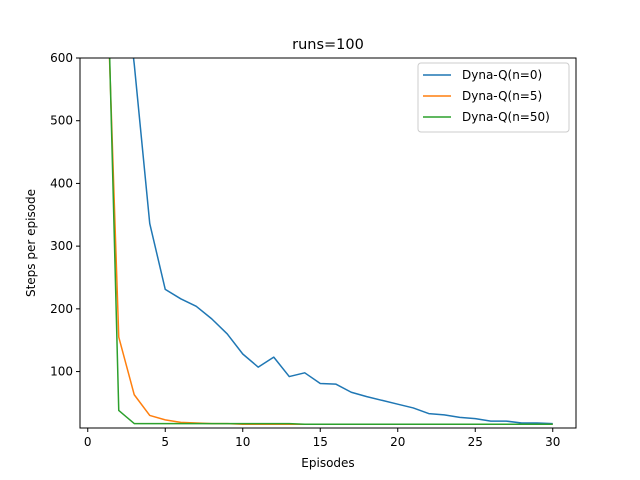 The image size is (640, 480). I want to click on x-tick-label: 25, so click(475, 442).